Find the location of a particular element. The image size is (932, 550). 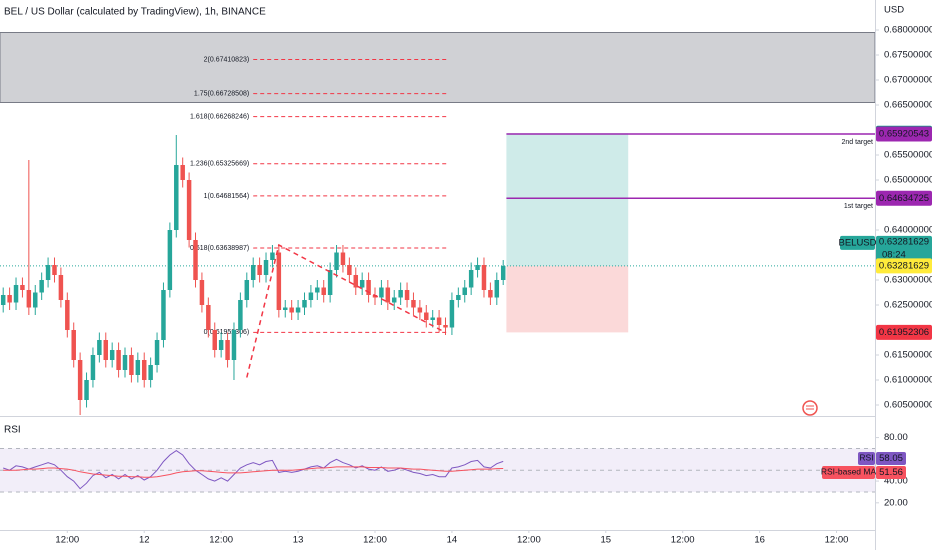

y-tick-label: 0.67500000 is located at coordinates (908, 55).